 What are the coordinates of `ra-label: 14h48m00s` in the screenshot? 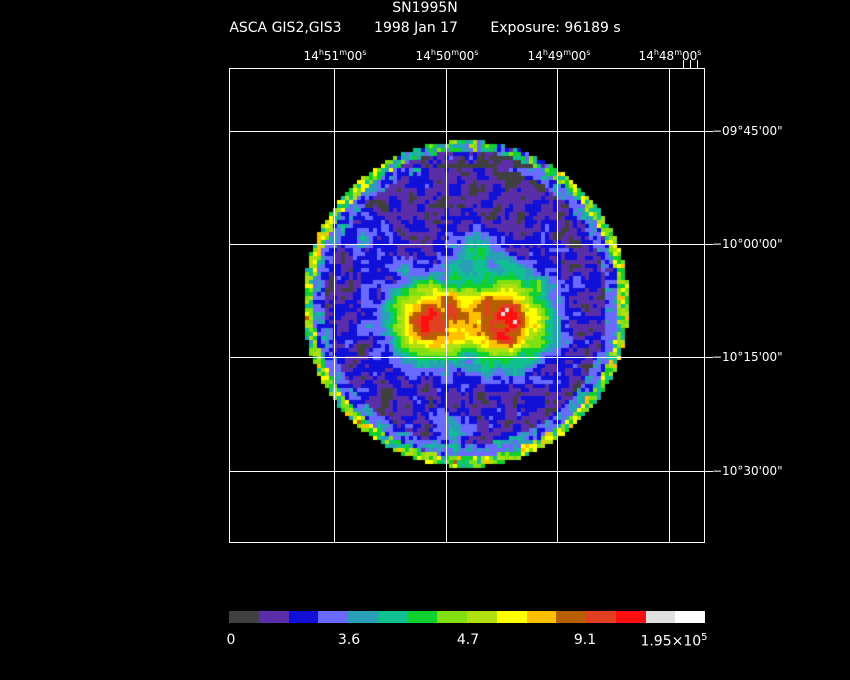 It's located at (670, 55).